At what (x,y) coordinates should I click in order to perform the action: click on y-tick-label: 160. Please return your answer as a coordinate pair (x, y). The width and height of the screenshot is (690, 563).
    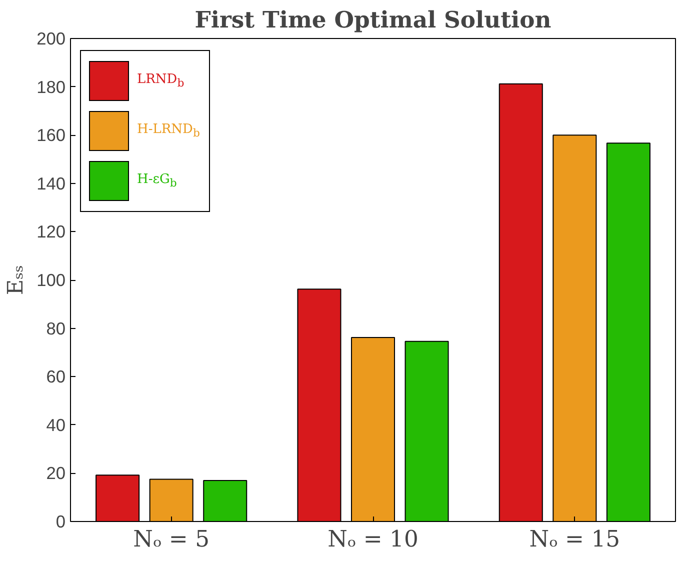
    Looking at the image, I should click on (51, 135).